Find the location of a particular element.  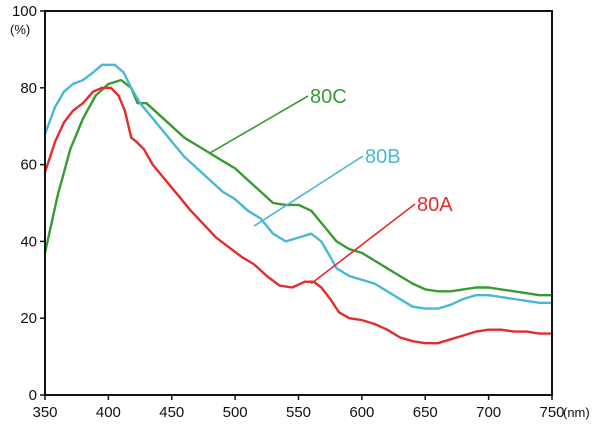

leader-line-80a is located at coordinates (363, 244).